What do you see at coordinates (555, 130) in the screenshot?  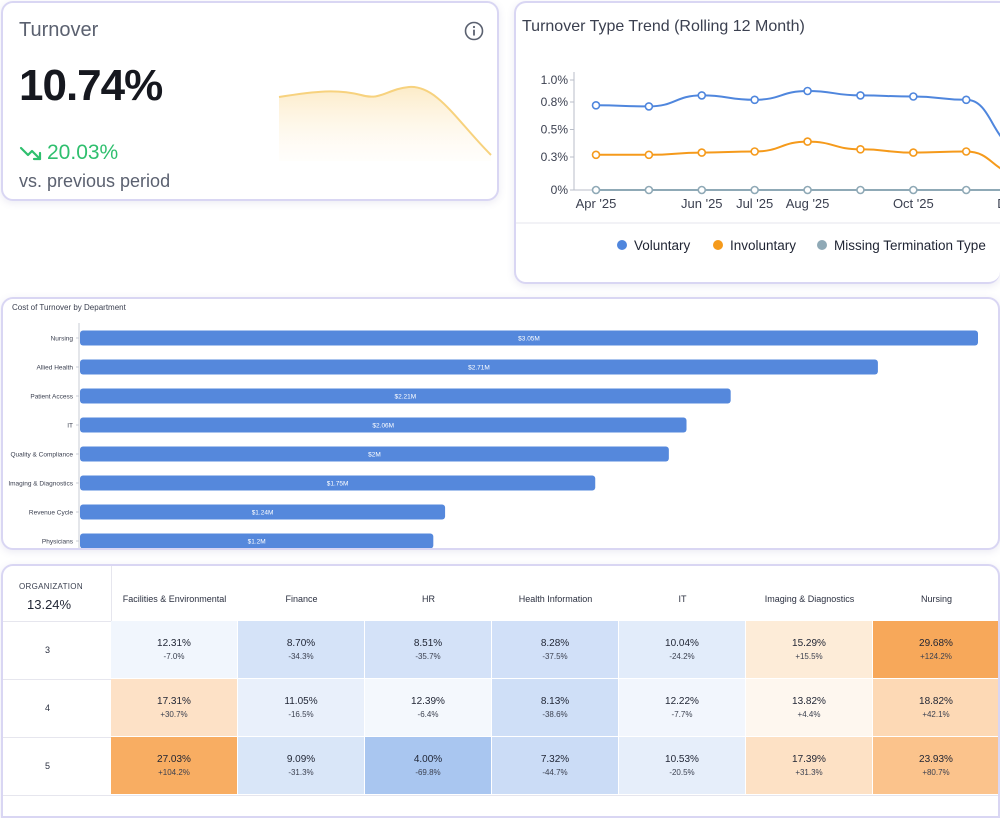 I see `trend-y-tick-label: 0.5%` at bounding box center [555, 130].